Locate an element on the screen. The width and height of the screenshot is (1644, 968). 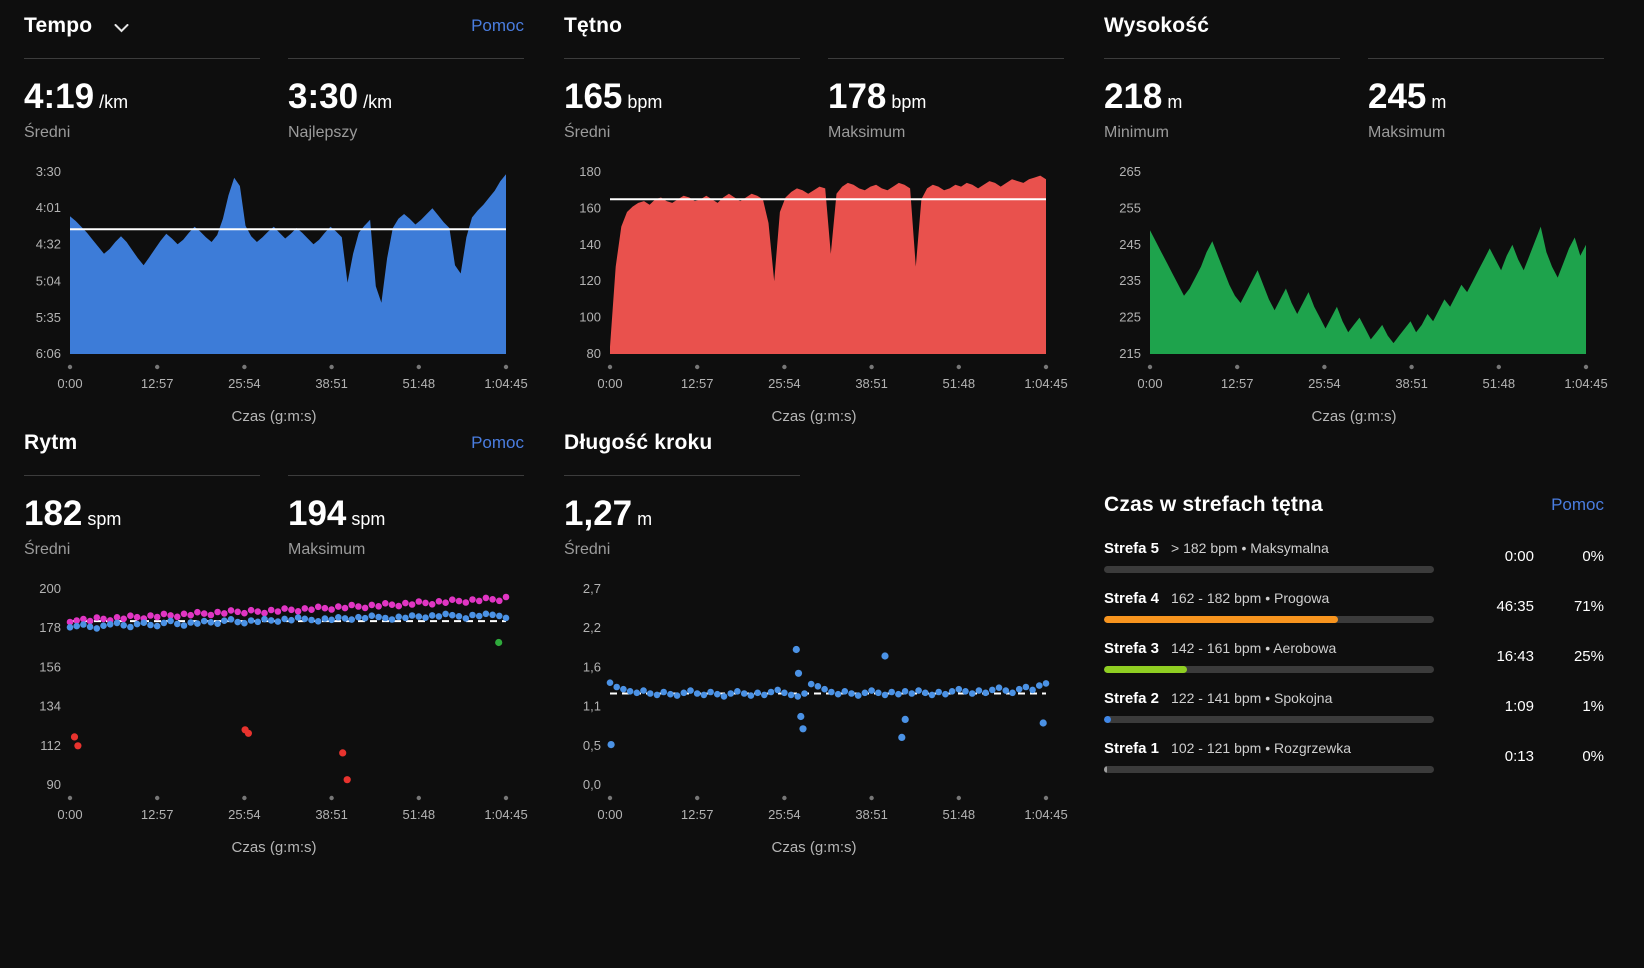
pace-x-axis-caption: Czas (g:m:s) is located at coordinates (274, 416).